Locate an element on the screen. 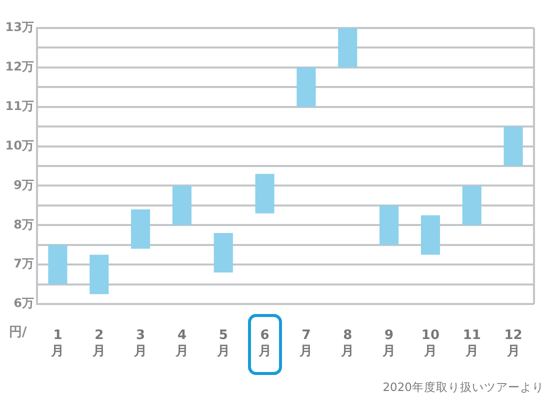 The image size is (550, 400). y-tick-label: 12万 is located at coordinates (19, 67).